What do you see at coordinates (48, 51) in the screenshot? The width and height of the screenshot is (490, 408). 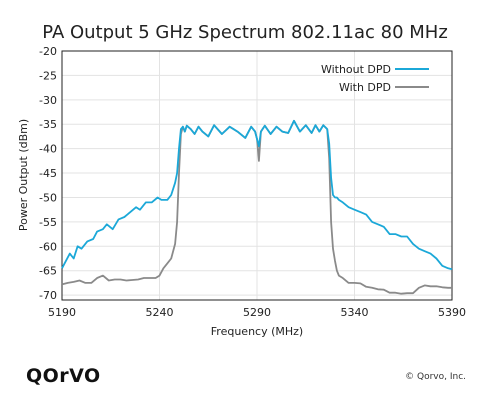 I see `y-tick-label: -20` at bounding box center [48, 51].